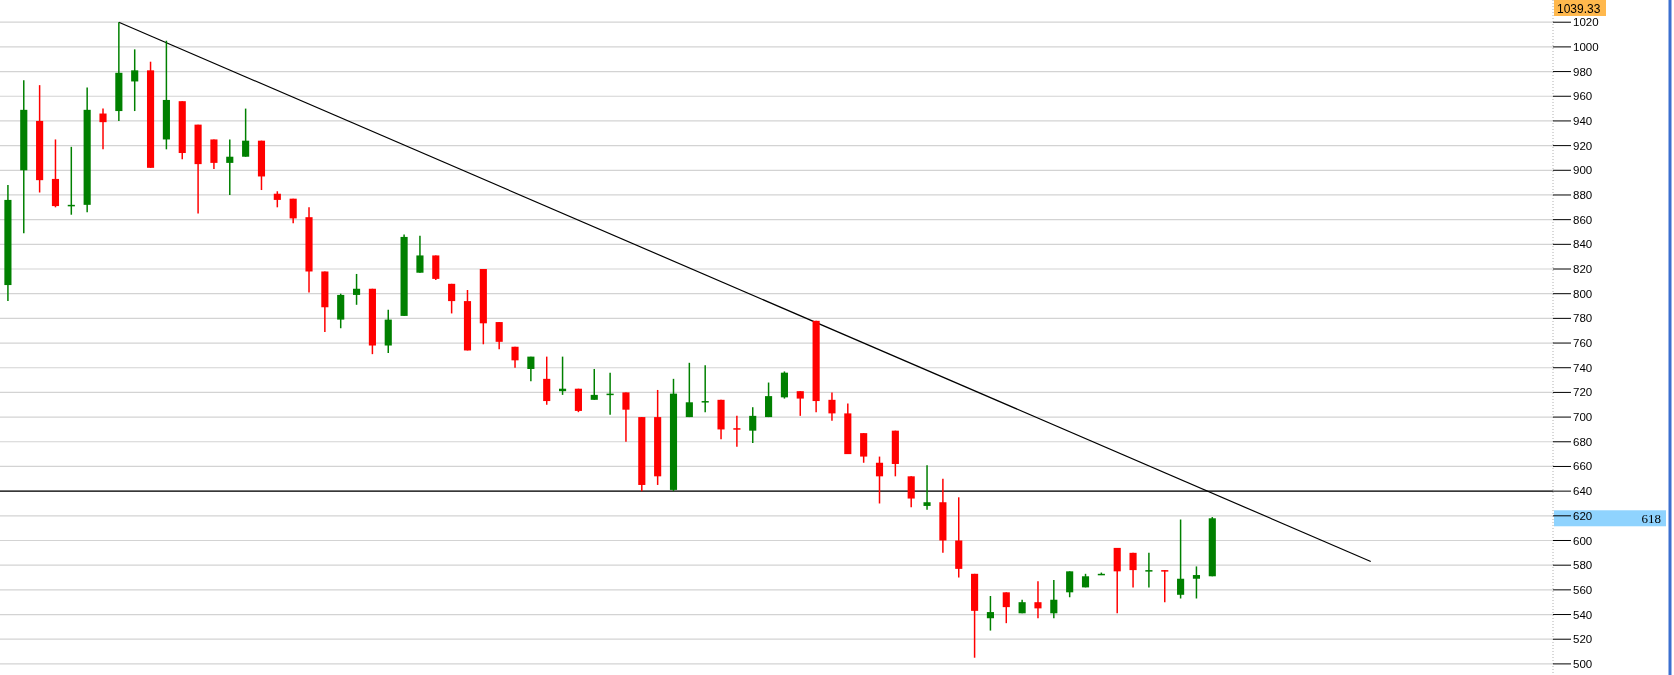  Describe the element at coordinates (1583, 244) in the screenshot. I see `y-tick-label: 840` at that location.